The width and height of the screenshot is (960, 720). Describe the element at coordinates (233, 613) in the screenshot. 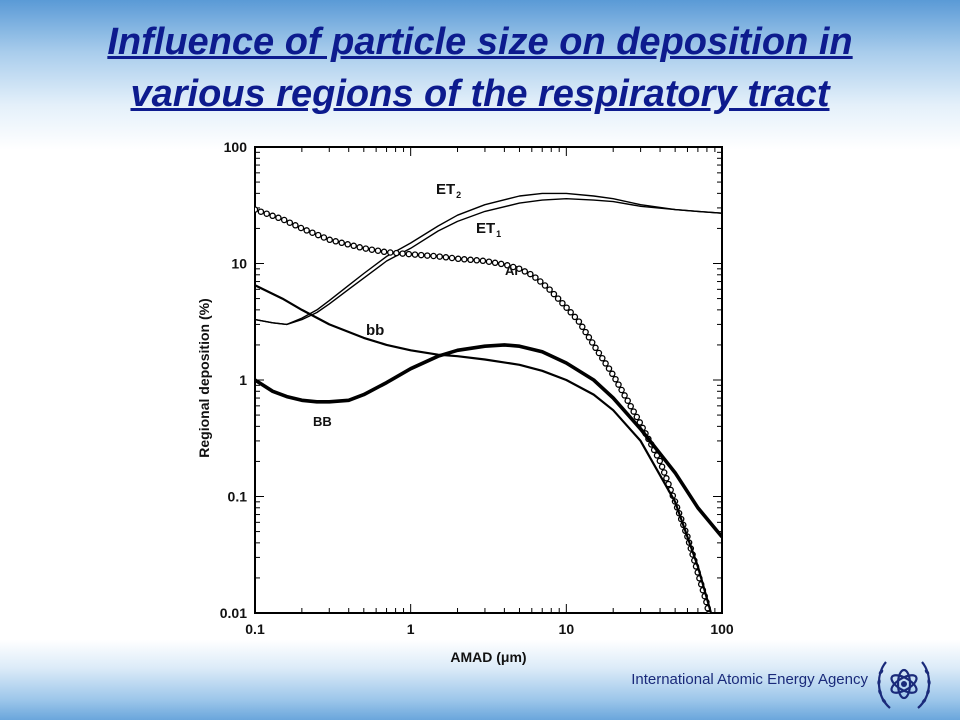

I see `y-tick-label: 0.01` at that location.